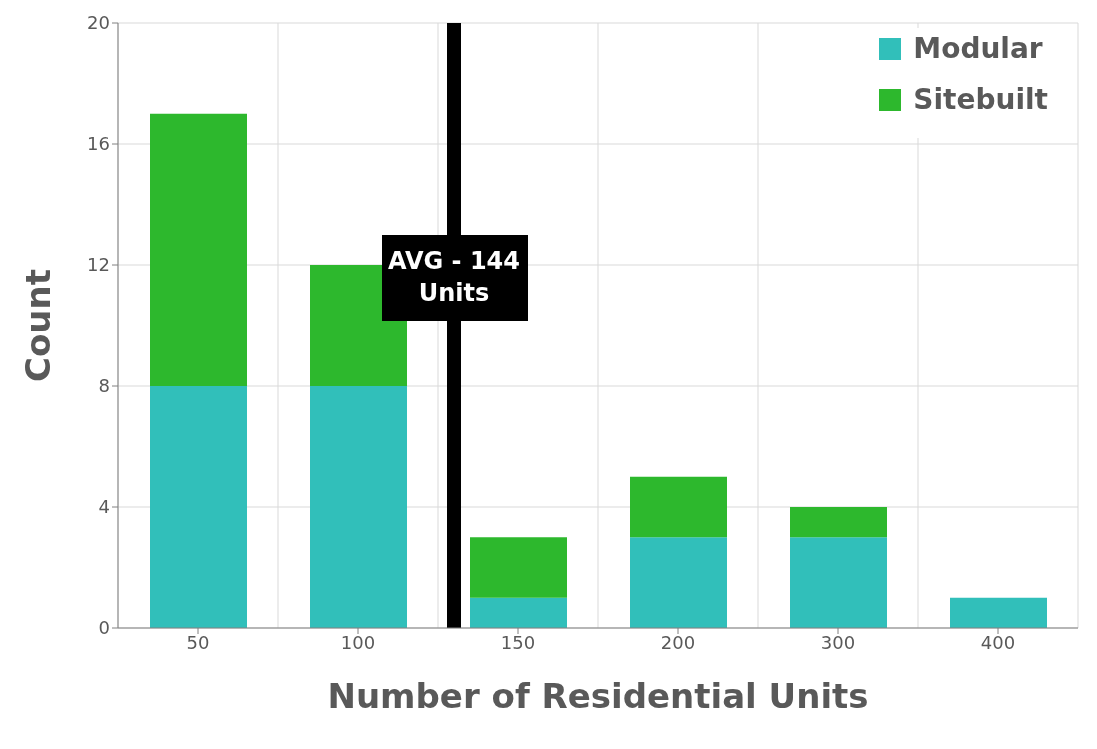 The width and height of the screenshot is (1097, 749). What do you see at coordinates (38, 325) in the screenshot?
I see `y-axis-title: Count` at bounding box center [38, 325].